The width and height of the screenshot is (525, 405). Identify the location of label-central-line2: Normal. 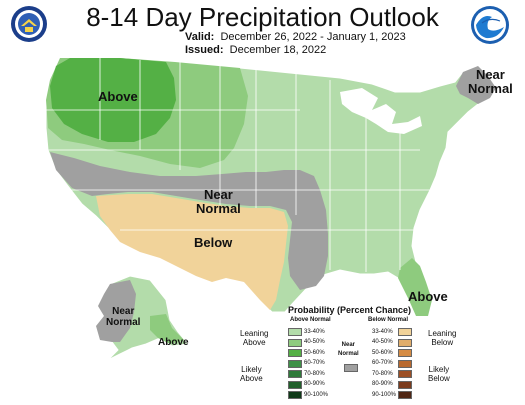
(218, 208).